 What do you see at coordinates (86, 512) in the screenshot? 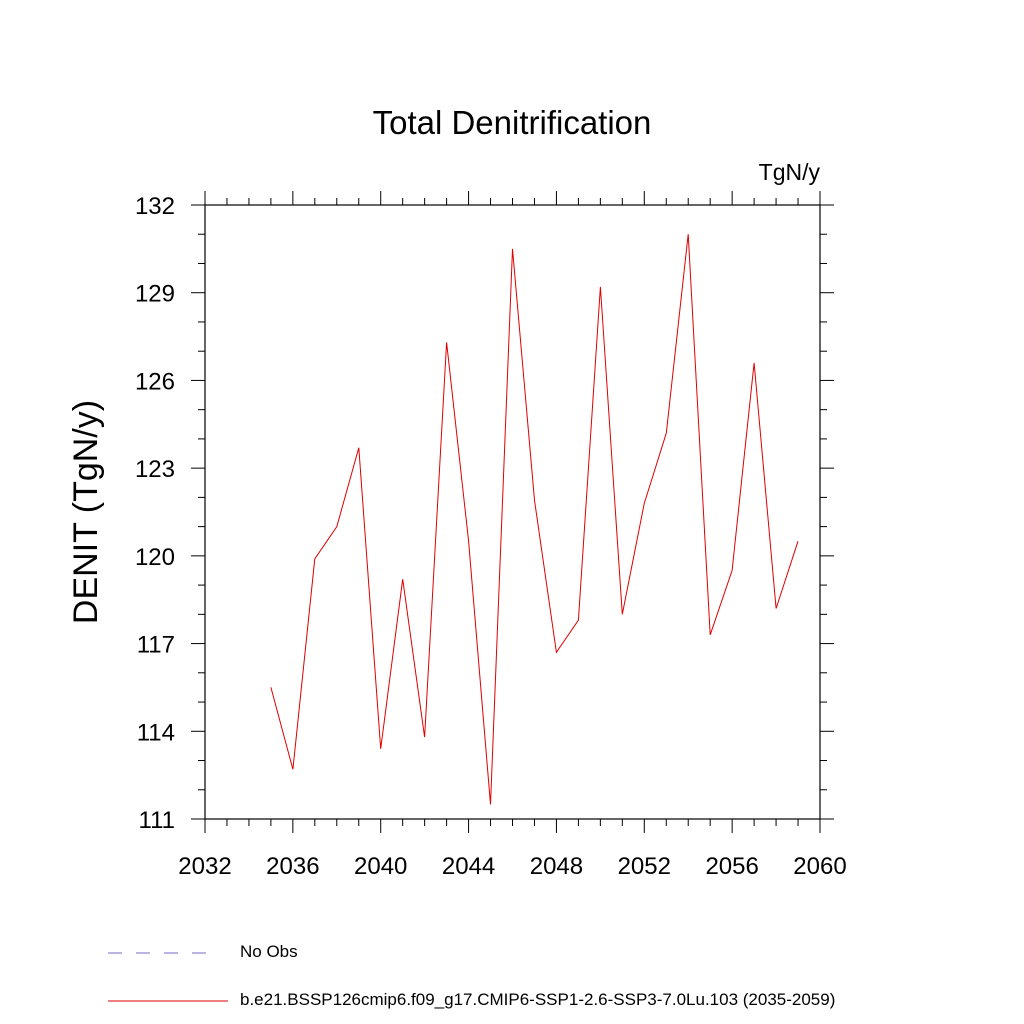
I see `y-axis-label: DENIT (TgN/y)` at bounding box center [86, 512].